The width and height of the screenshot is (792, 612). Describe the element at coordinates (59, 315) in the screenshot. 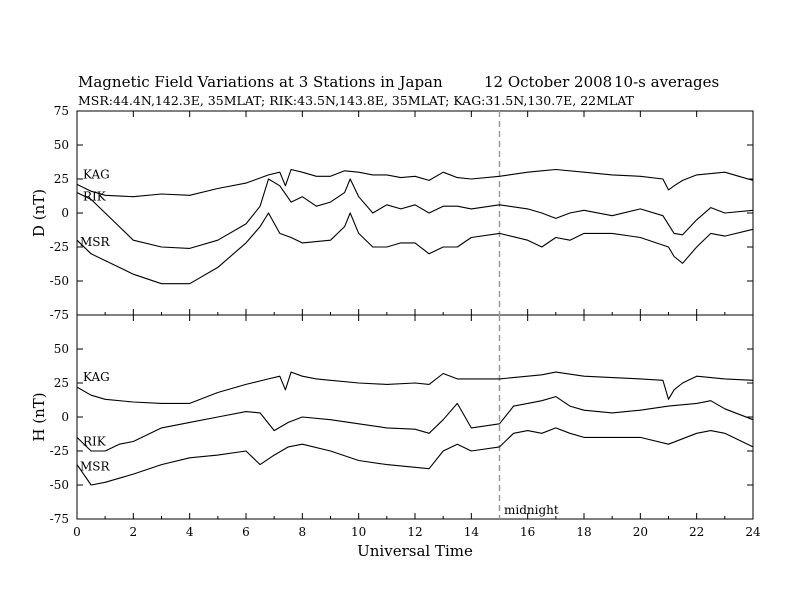

I see `panel-d-ytick-label: -75` at that location.